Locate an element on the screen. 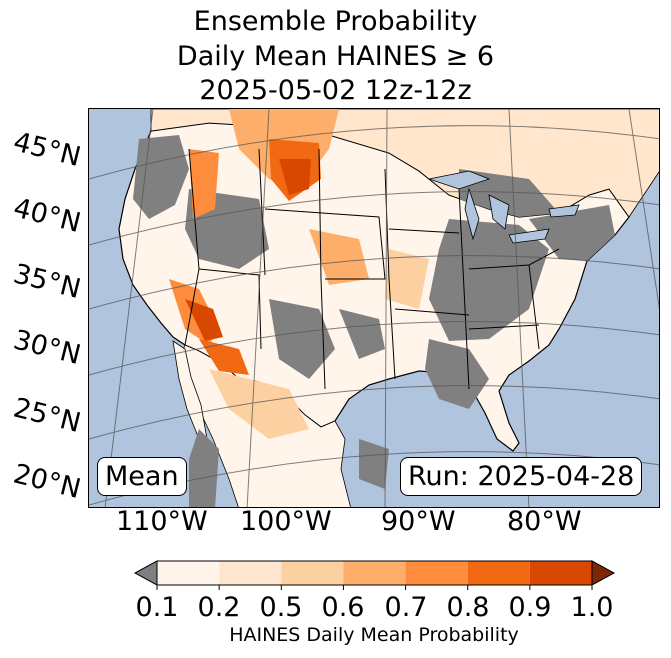  cbar-tick-2: 0.5 is located at coordinates (281, 607).